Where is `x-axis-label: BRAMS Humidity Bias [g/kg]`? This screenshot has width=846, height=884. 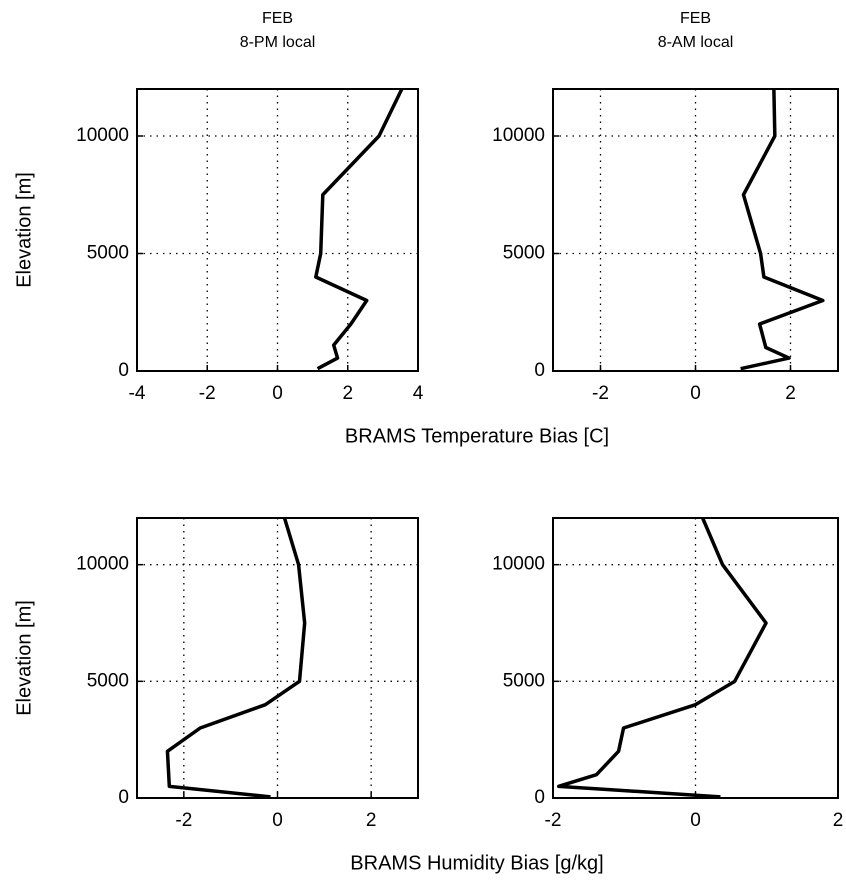
x-axis-label: BRAMS Humidity Bias [g/kg] is located at coordinates (476, 863).